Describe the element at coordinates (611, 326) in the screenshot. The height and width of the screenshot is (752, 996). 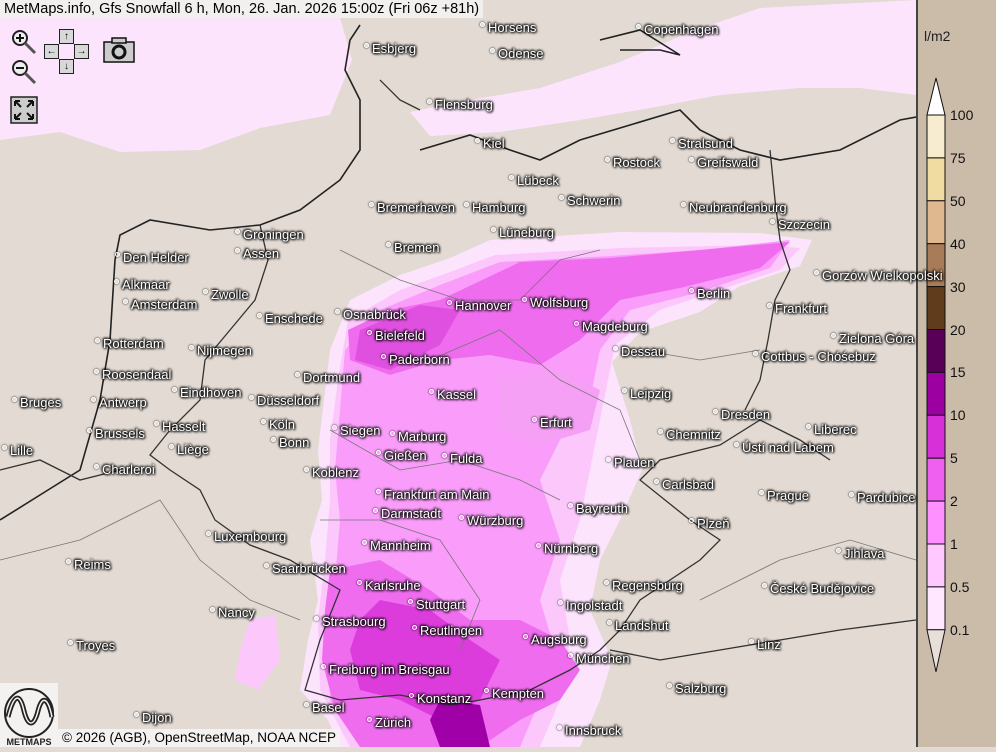
I see `city-label: Magdeburg` at that location.